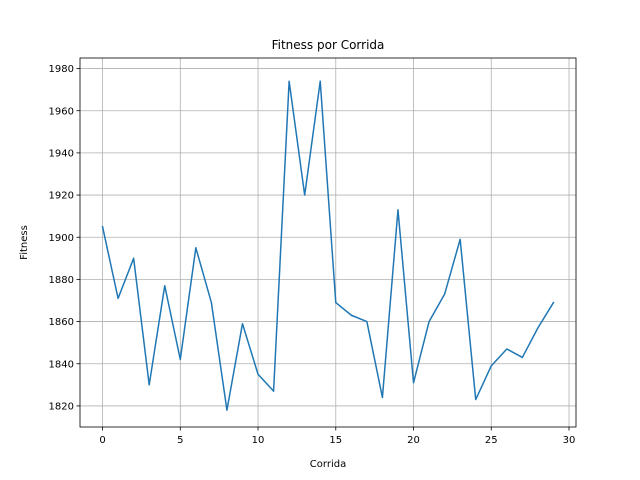  What do you see at coordinates (569, 440) in the screenshot?
I see `x-tick-label: 30` at bounding box center [569, 440].